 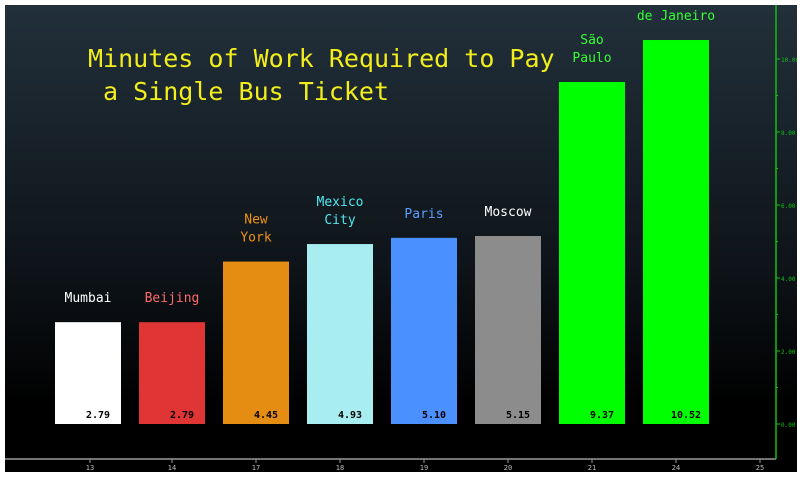 What do you see at coordinates (592, 253) in the screenshot?
I see `bar-s-o-paulo` at bounding box center [592, 253].